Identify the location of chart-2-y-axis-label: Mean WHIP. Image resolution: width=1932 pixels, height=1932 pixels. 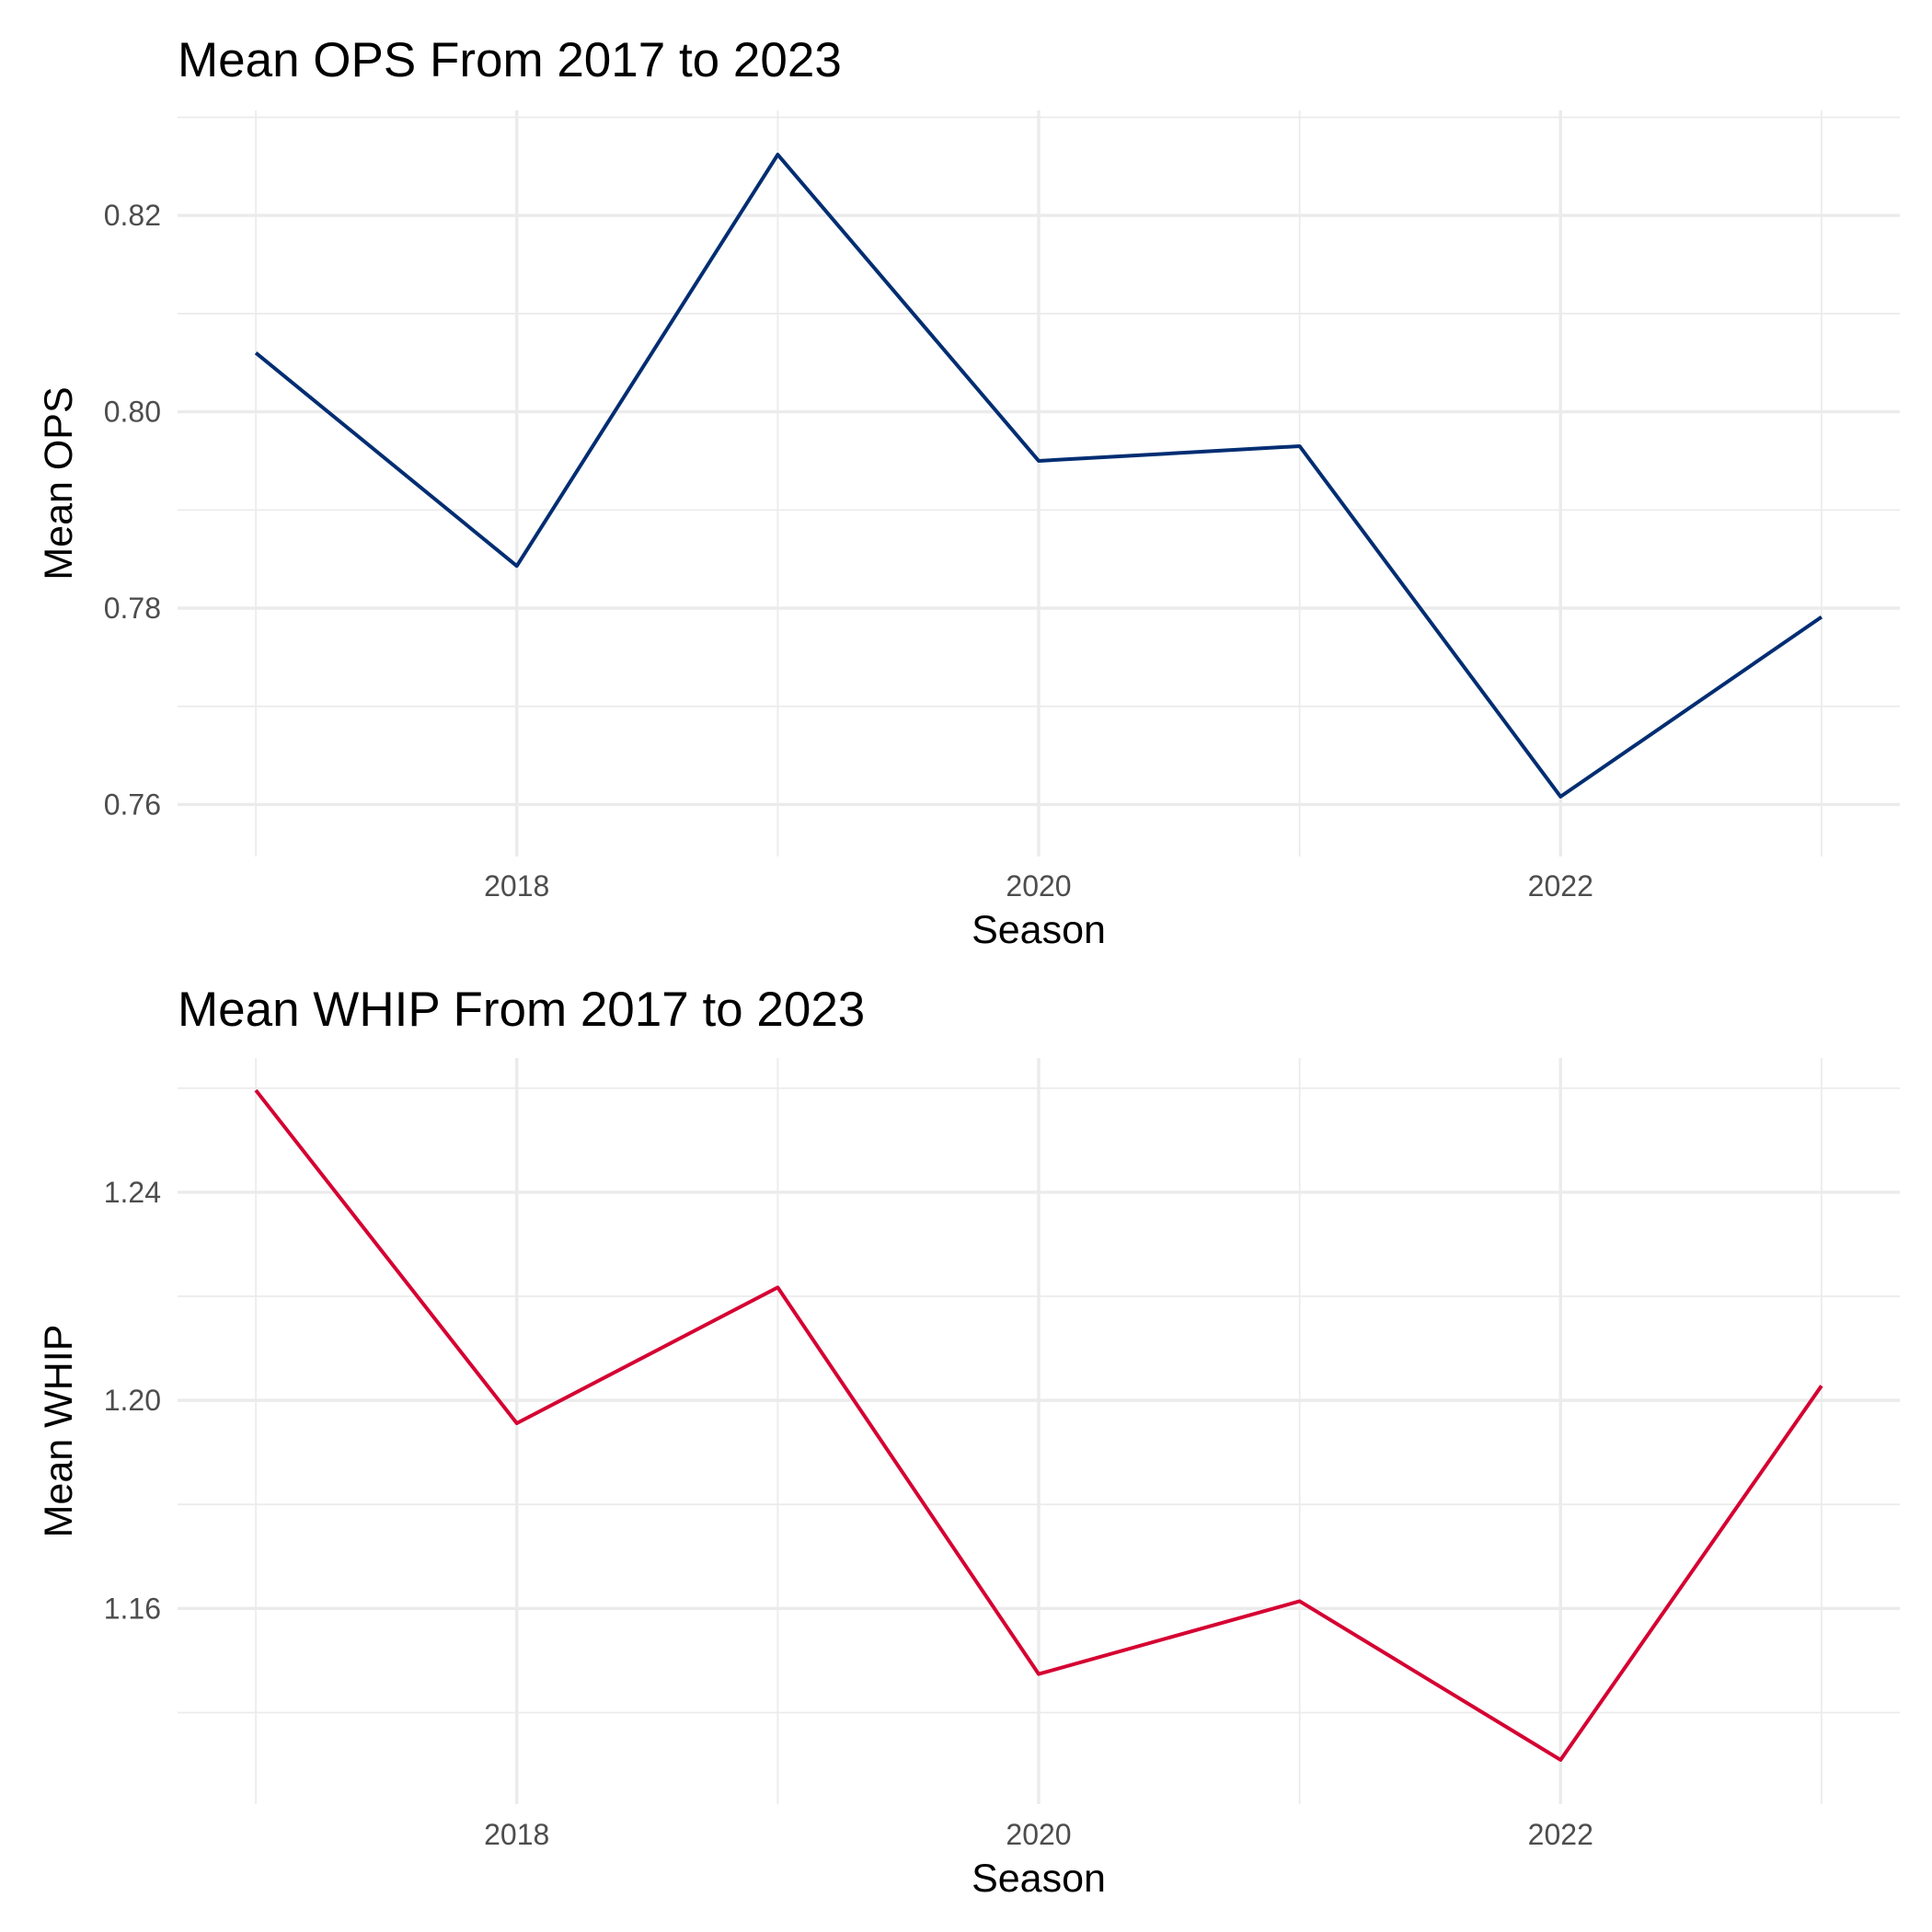
(59, 1431).